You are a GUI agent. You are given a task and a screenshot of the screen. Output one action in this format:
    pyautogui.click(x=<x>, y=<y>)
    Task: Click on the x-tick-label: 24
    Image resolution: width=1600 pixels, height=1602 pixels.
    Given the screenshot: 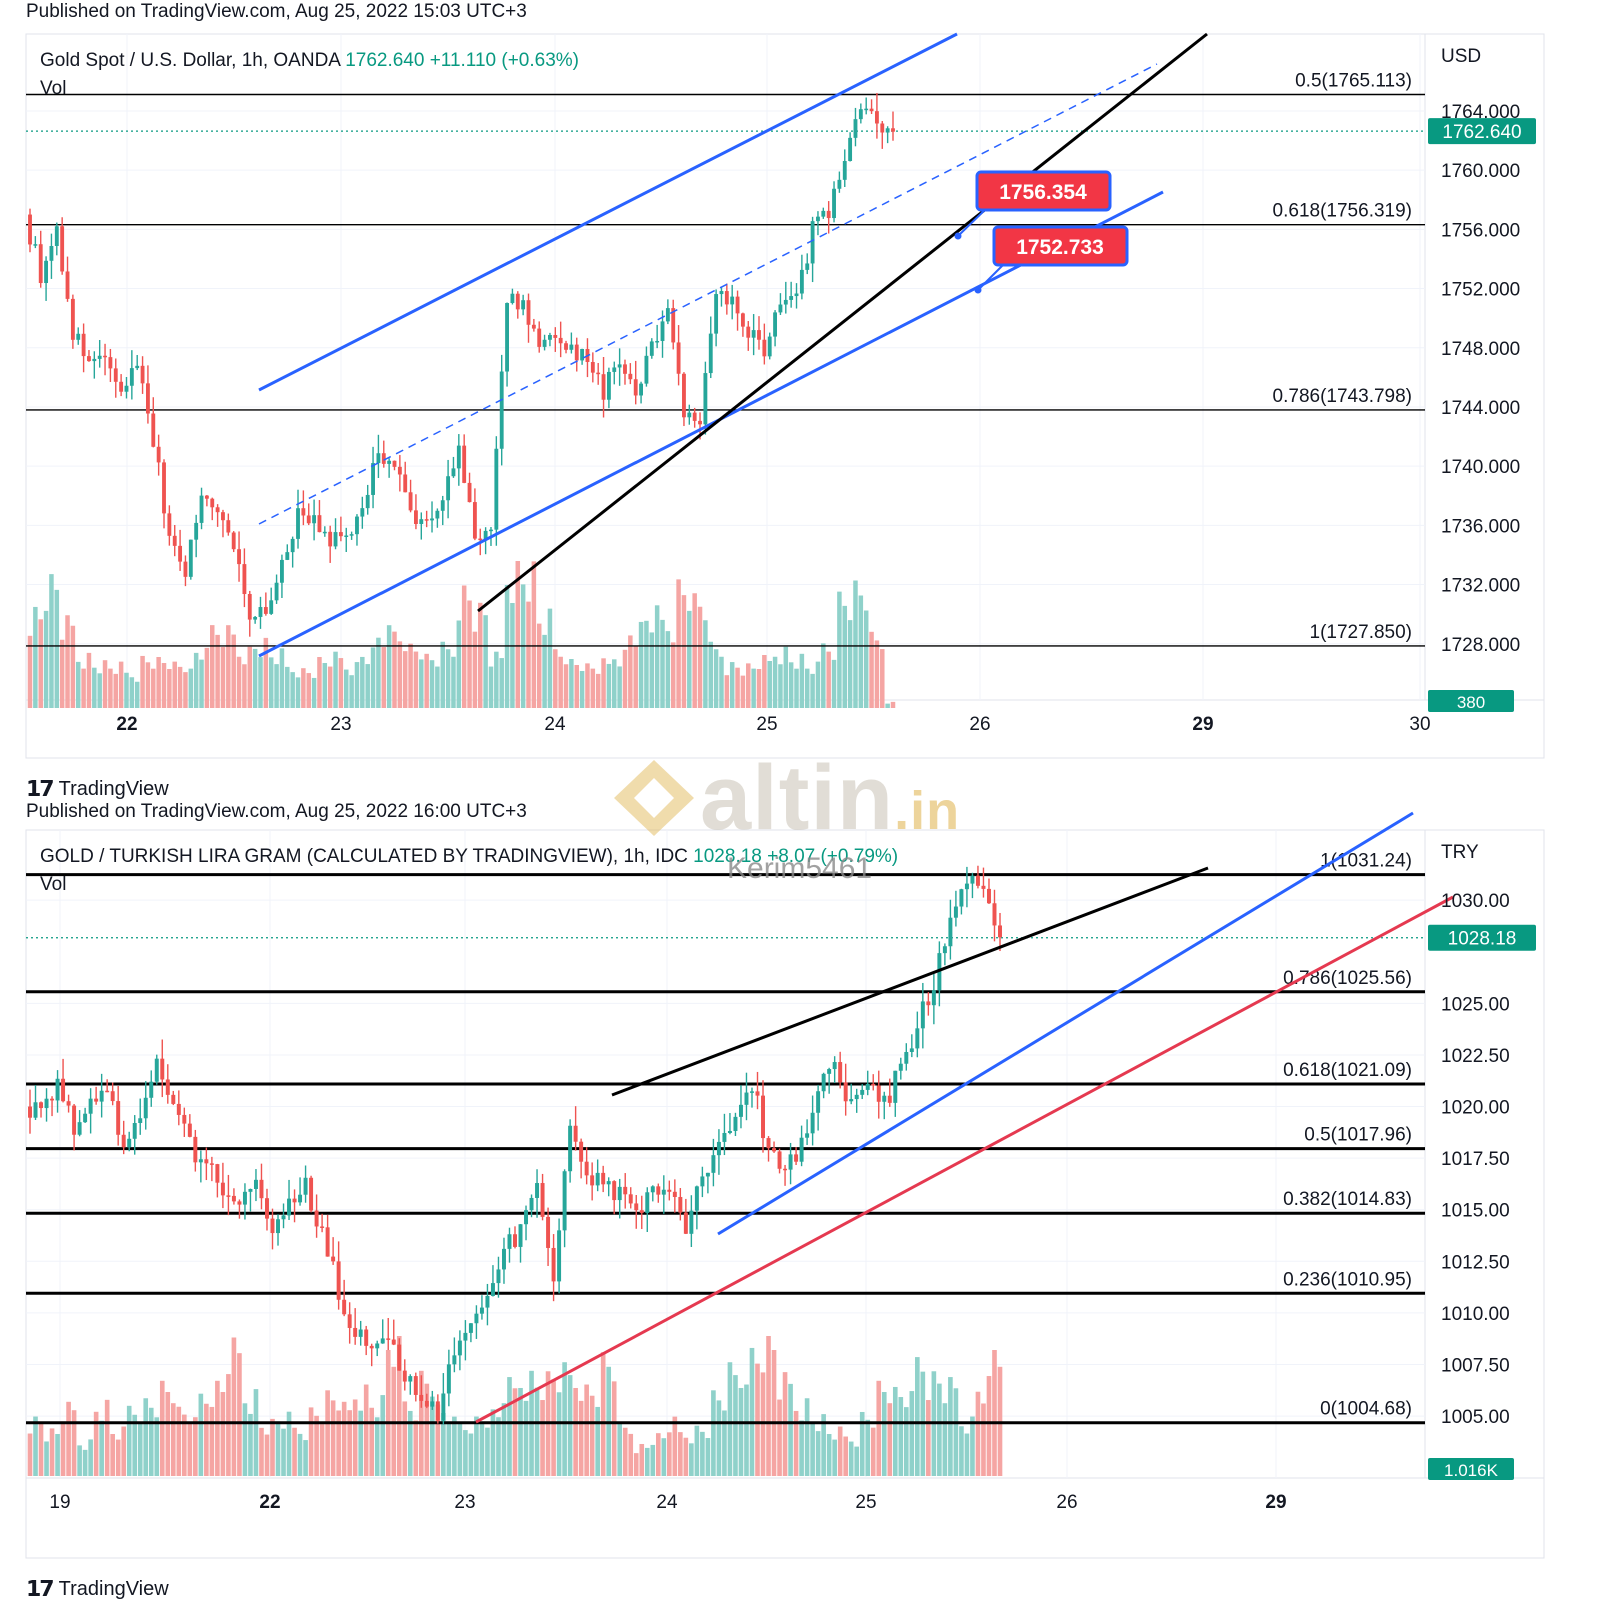 What is the action you would take?
    pyautogui.click(x=667, y=1502)
    